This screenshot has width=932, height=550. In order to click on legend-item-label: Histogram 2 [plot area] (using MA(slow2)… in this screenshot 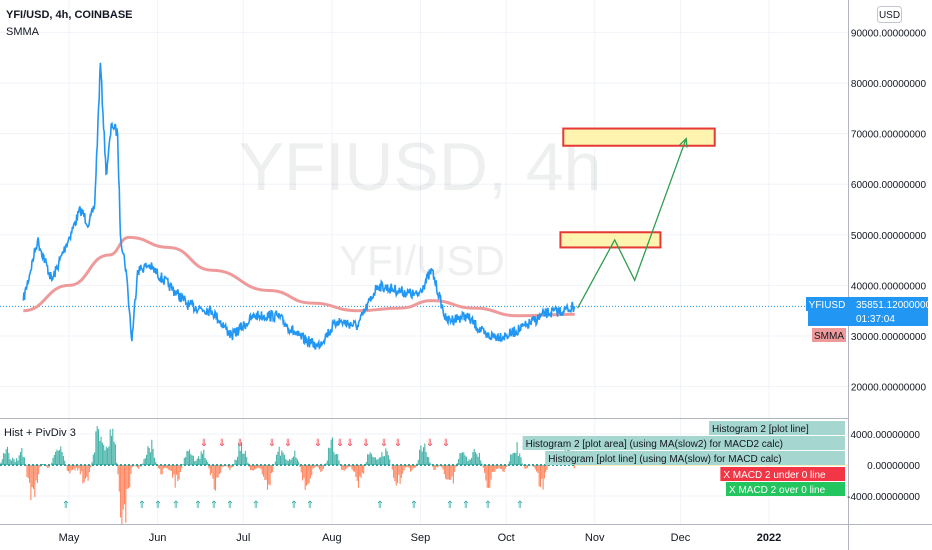, I will do `click(654, 444)`.